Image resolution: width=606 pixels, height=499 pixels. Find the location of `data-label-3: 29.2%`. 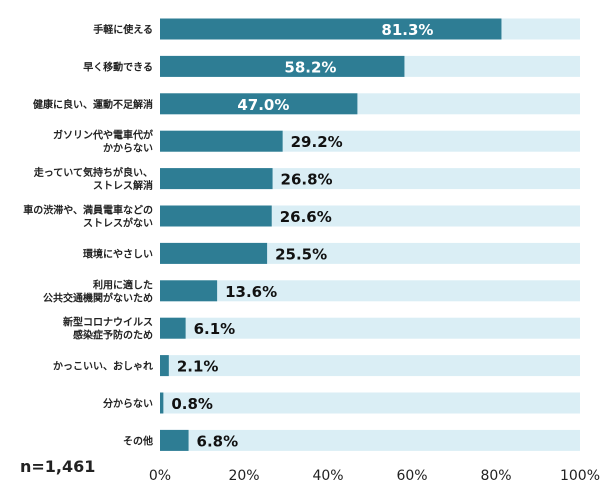

data-label-3: 29.2% is located at coordinates (317, 142).